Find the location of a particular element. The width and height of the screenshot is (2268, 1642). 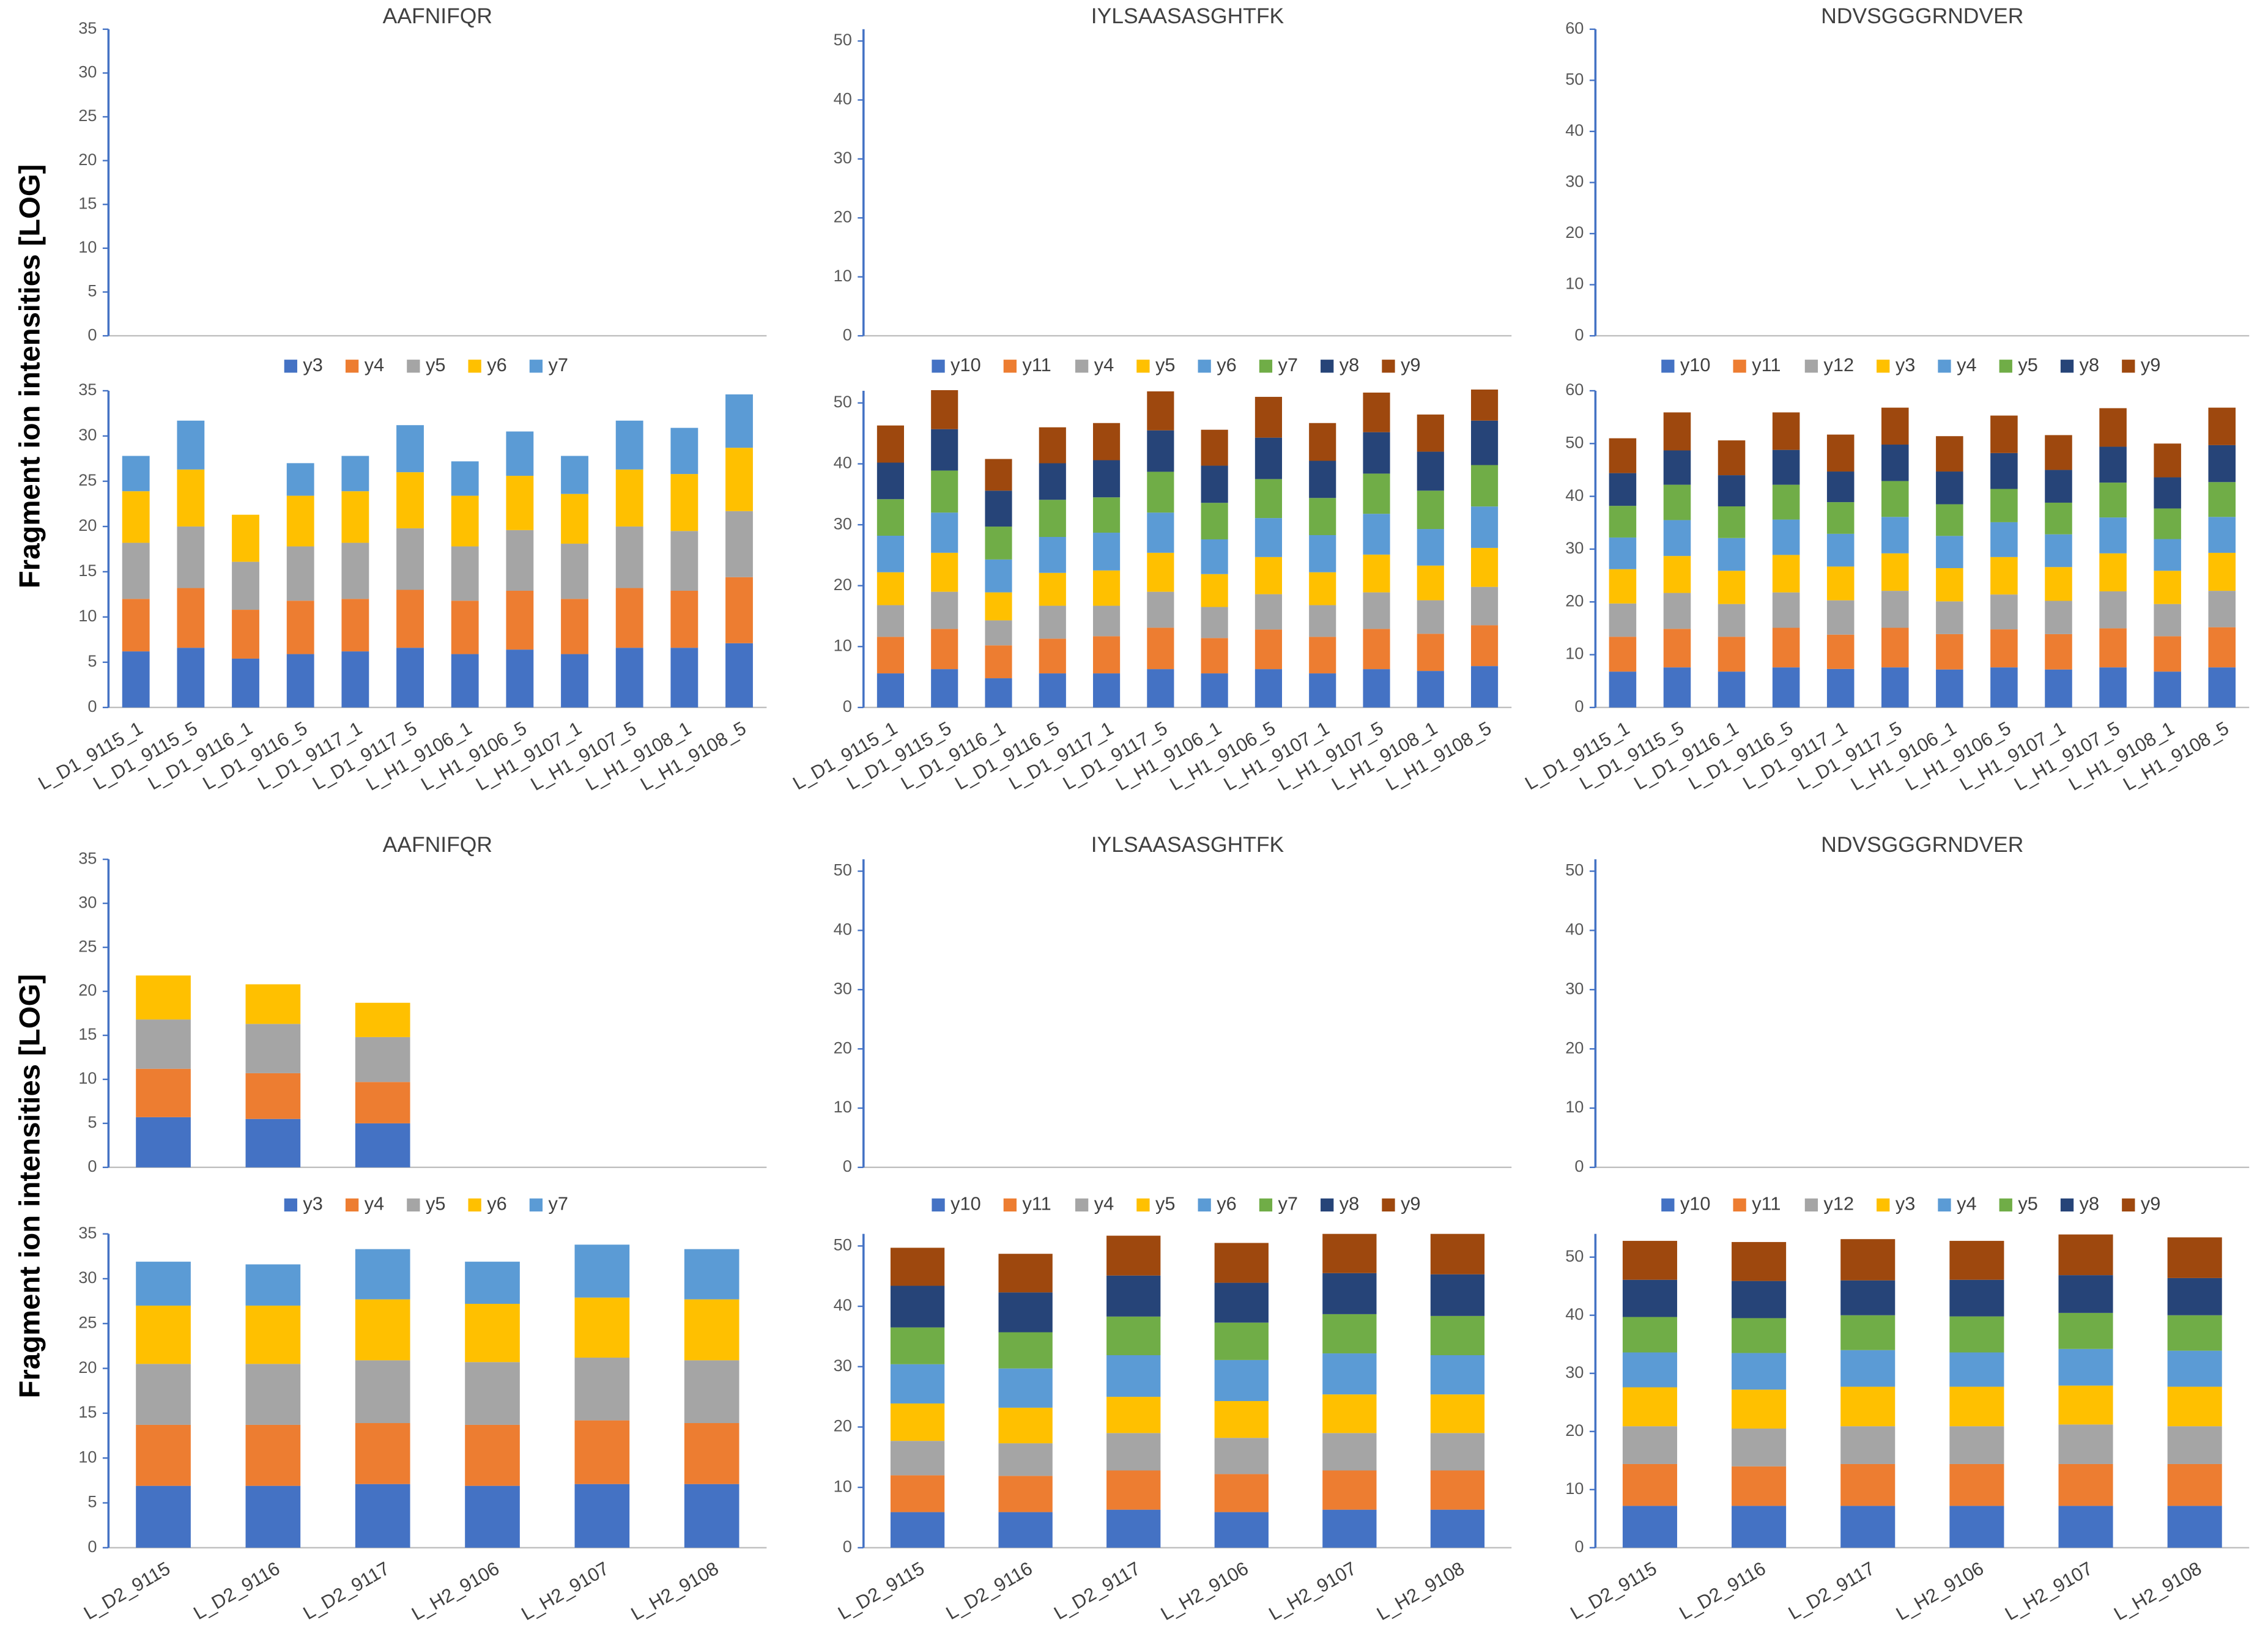

y-tick-label: 5 is located at coordinates (92, 290).